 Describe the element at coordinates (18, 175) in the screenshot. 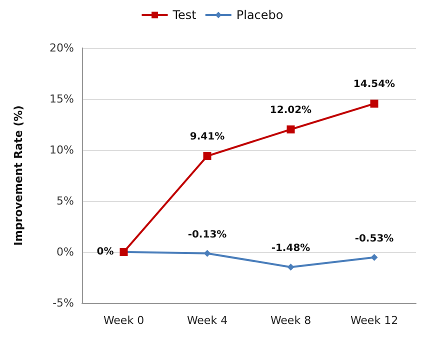

I see `y-axis-title: Improvement Rate (%)` at that location.